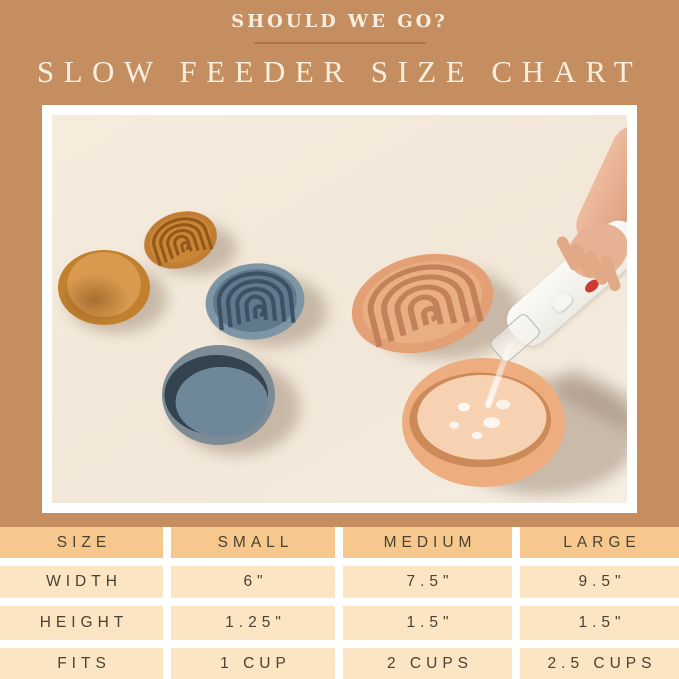 The image size is (679, 679). Describe the element at coordinates (599, 663) in the screenshot. I see `cell-fits-large: 2.5 CUPS` at that location.